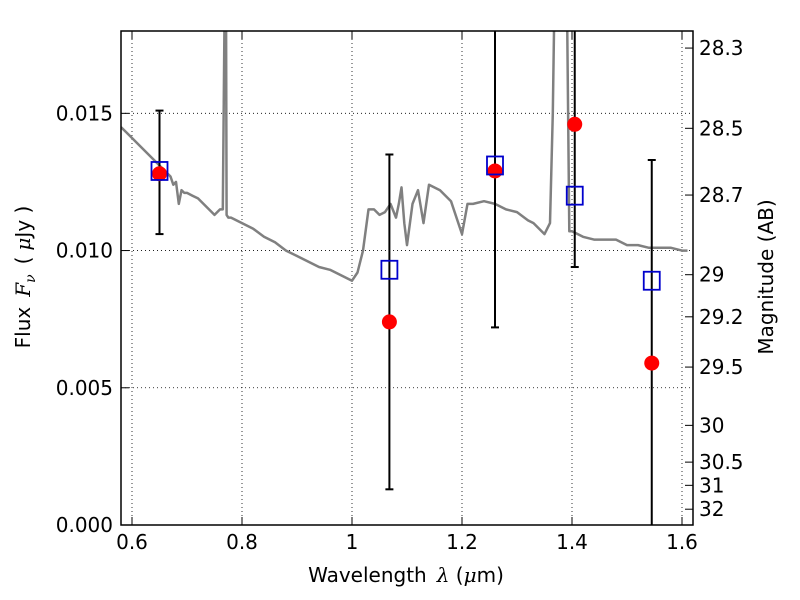 The height and width of the screenshot is (600, 800). Describe the element at coordinates (721, 462) in the screenshot. I see `mag-tick-label: 30.5` at that location.